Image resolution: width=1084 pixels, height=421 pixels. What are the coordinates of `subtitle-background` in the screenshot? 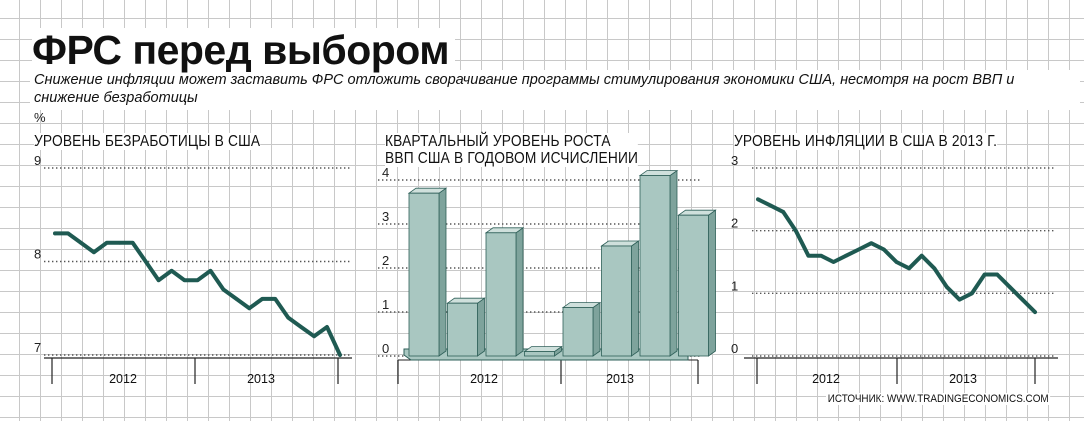 It's located at (555, 90).